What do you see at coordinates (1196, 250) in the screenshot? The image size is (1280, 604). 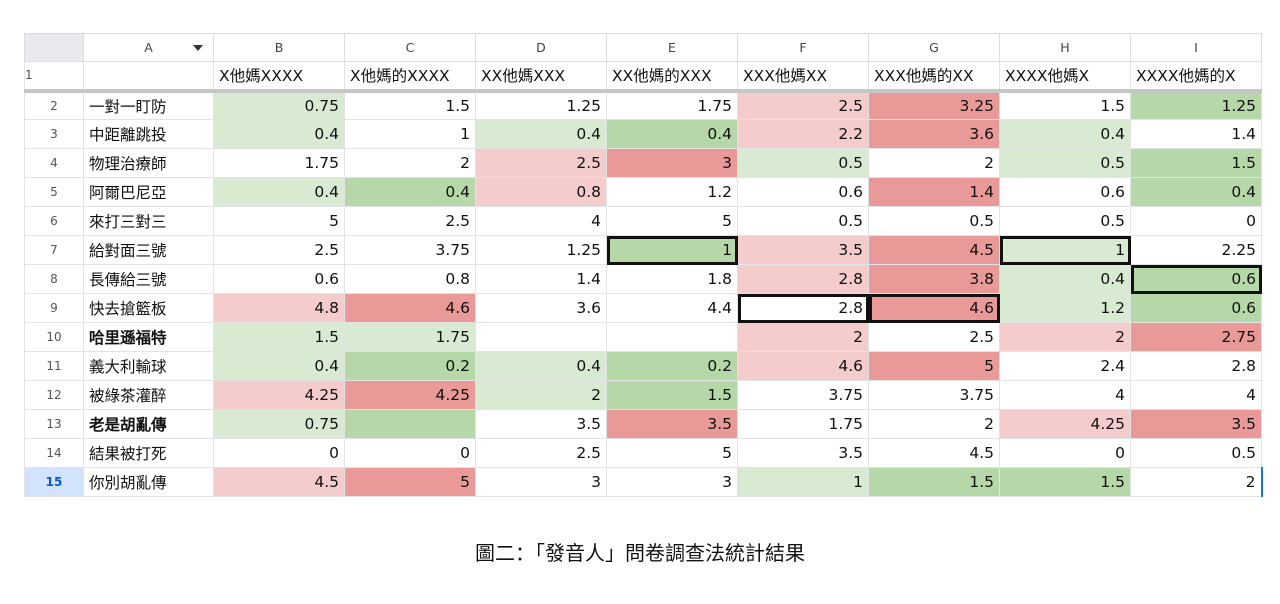 I see `data-cell: 2.25` at bounding box center [1196, 250].